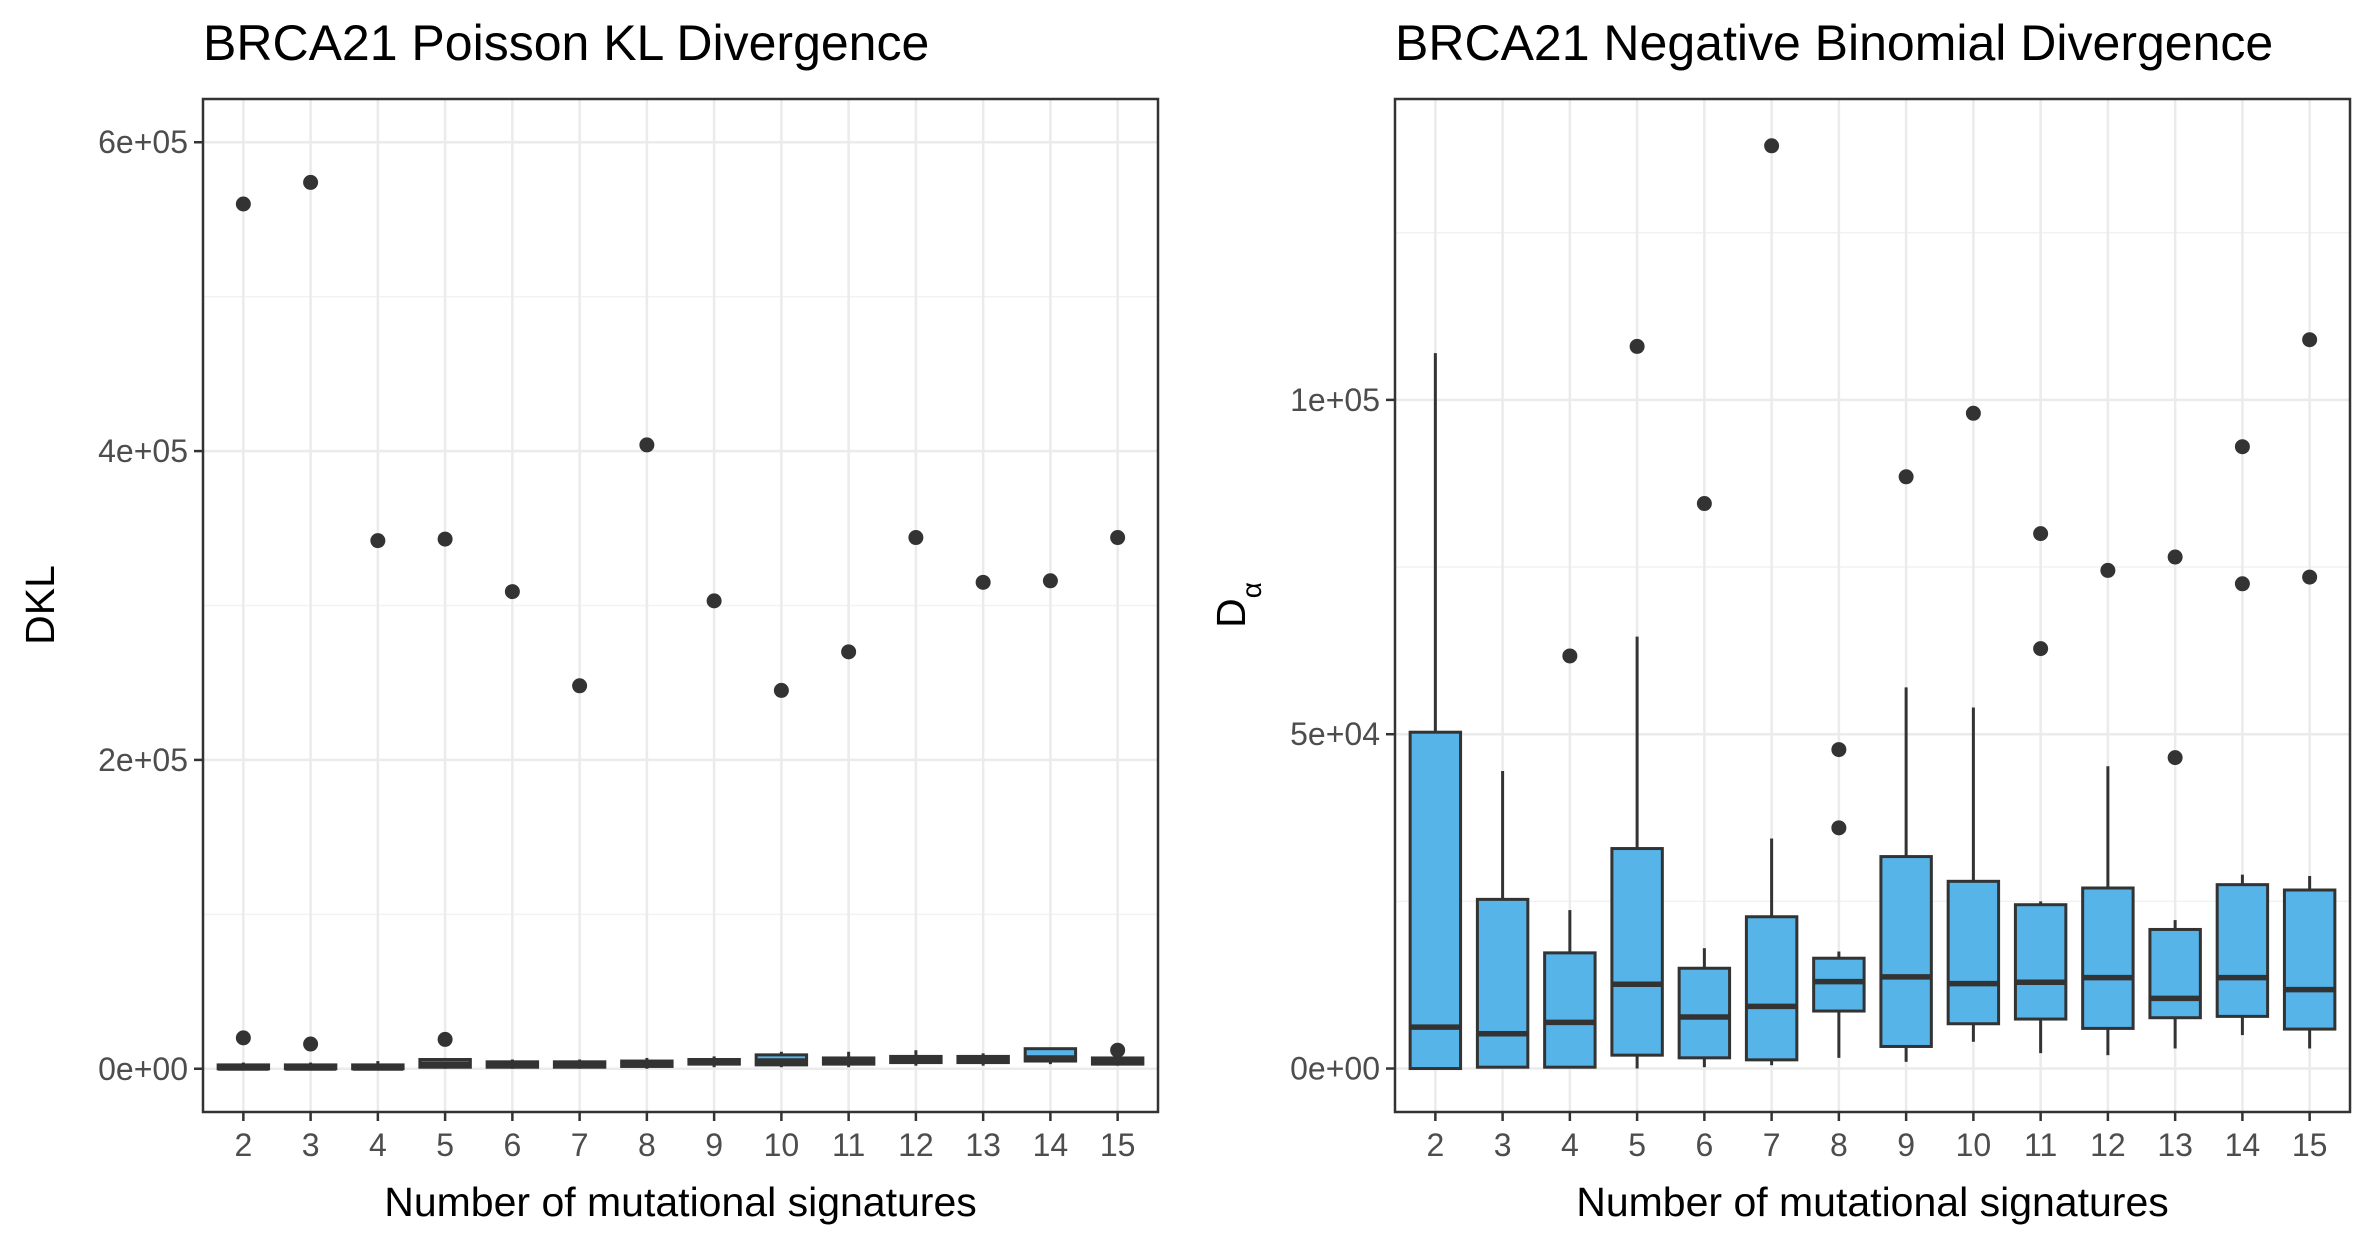 The image size is (2362, 1249). Describe the element at coordinates (1251, 590) in the screenshot. I see `nb-y-axis-label-subscript: α` at that location.